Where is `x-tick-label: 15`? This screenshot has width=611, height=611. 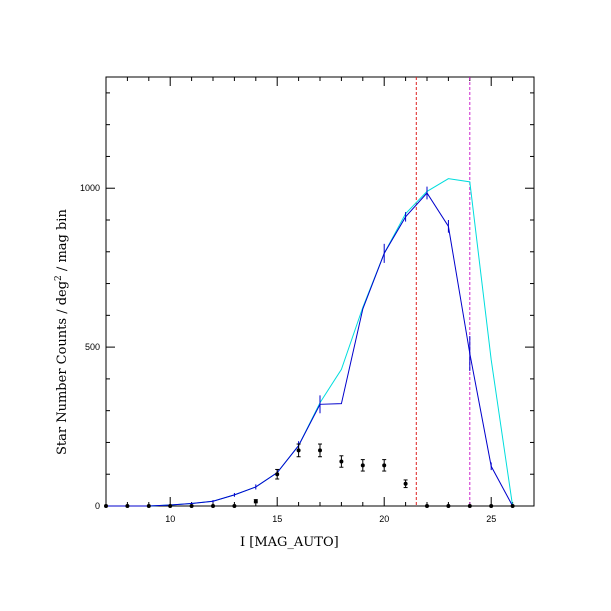
x-tick-label: 15 is located at coordinates (277, 519).